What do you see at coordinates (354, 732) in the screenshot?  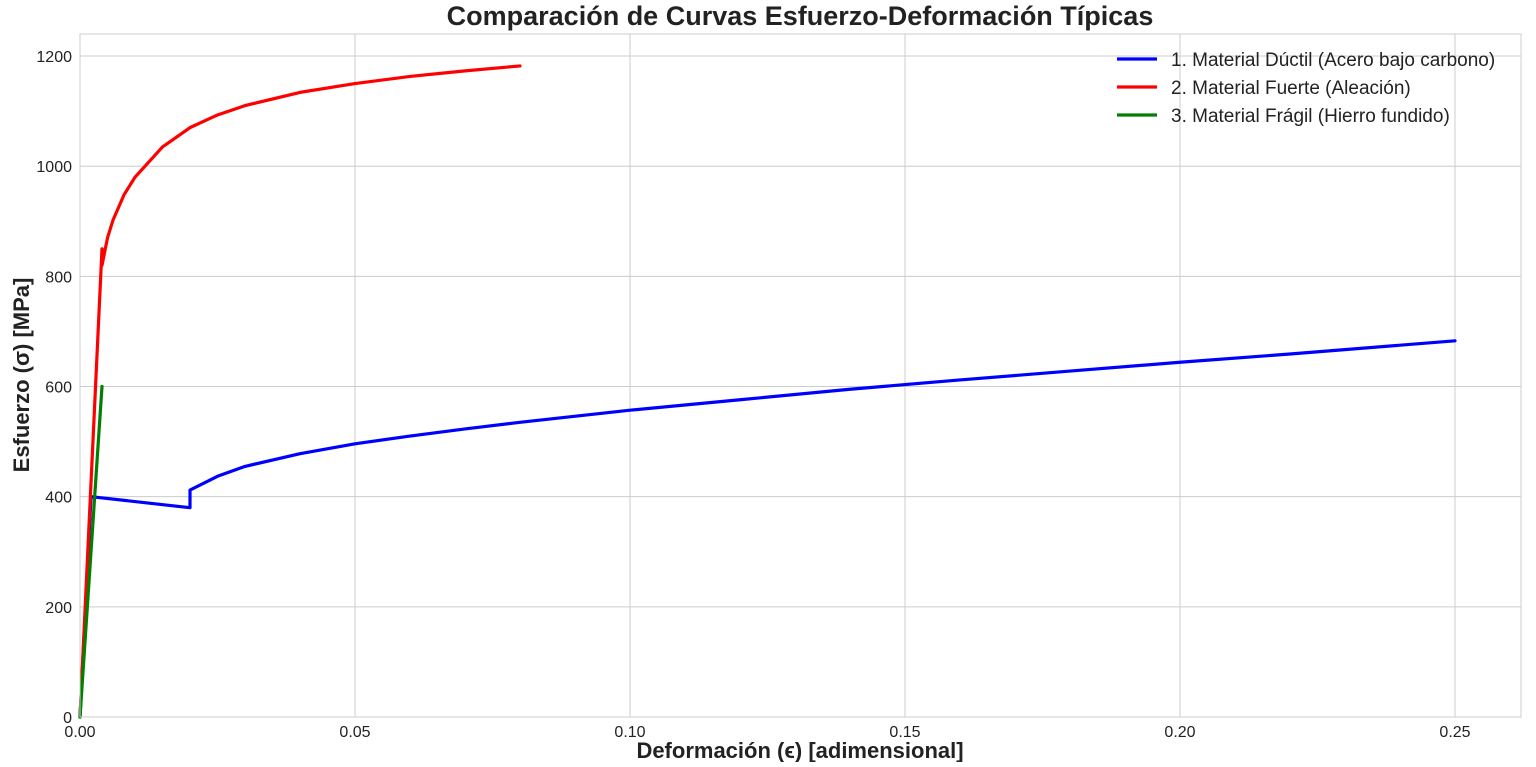 I see `x-tick-label: 0.05` at bounding box center [354, 732].